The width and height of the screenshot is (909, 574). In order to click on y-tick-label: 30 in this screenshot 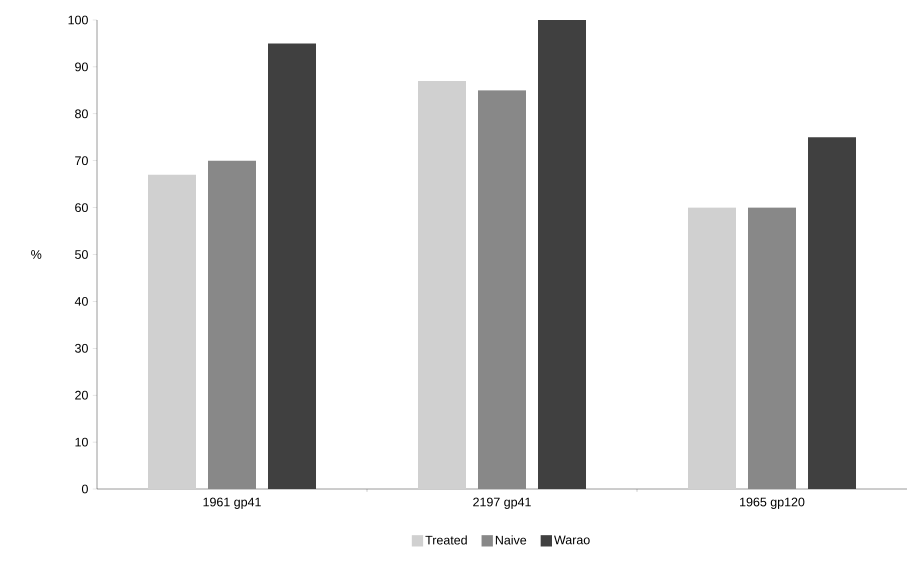, I will do `click(81, 348)`.